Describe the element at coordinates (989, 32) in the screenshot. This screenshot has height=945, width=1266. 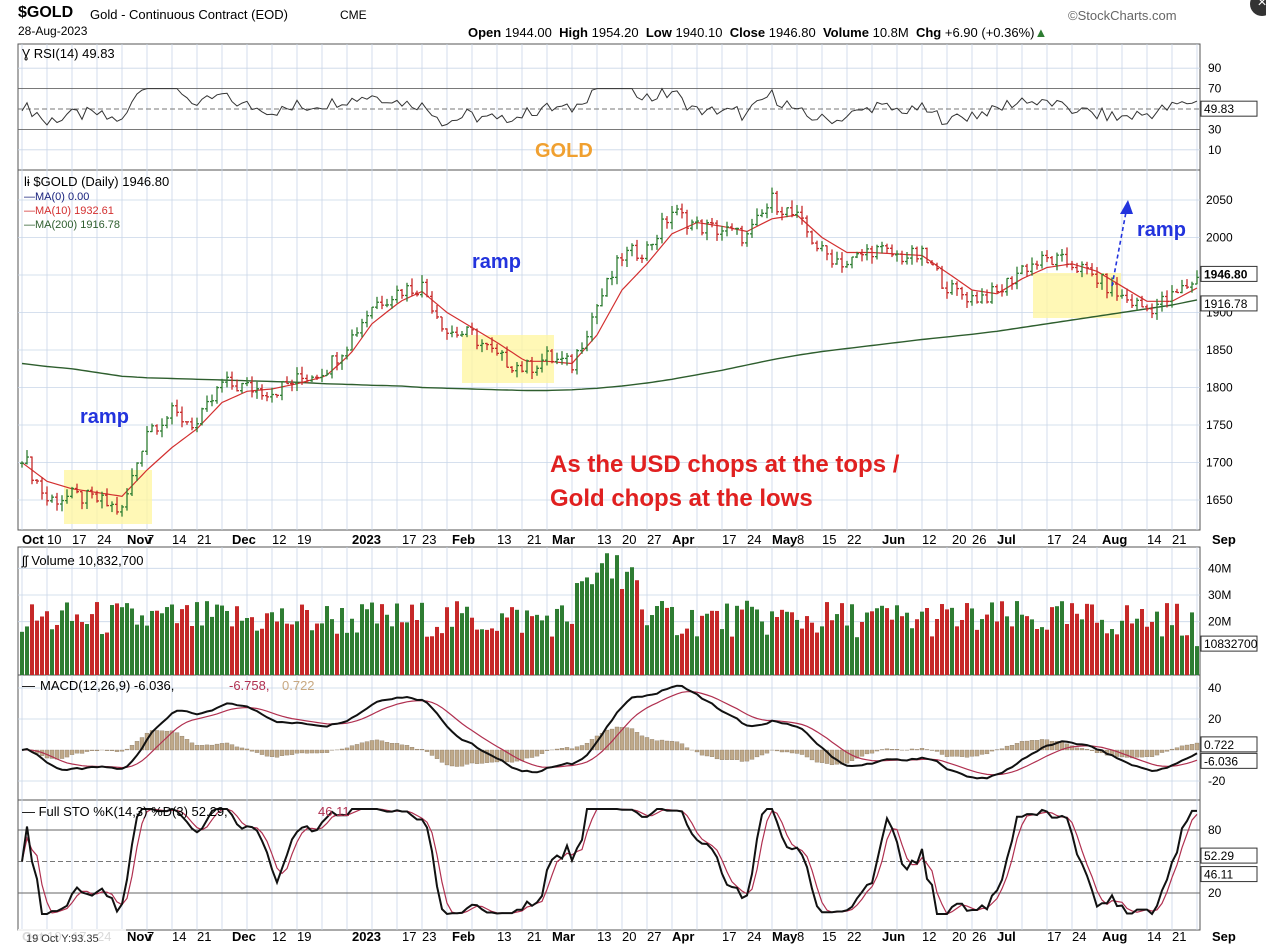
I see `chg-value: +6.90 (+0.36%)` at that location.